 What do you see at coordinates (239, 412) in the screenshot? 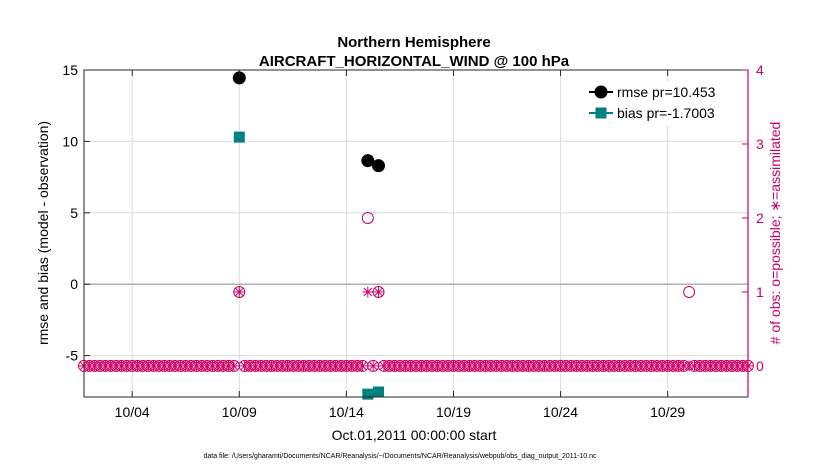
I see `x-tick-label: 10/09` at bounding box center [239, 412].